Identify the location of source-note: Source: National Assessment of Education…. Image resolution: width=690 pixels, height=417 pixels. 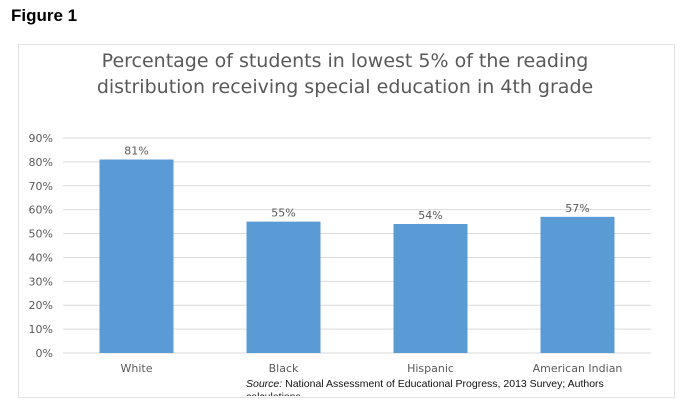
(436, 387).